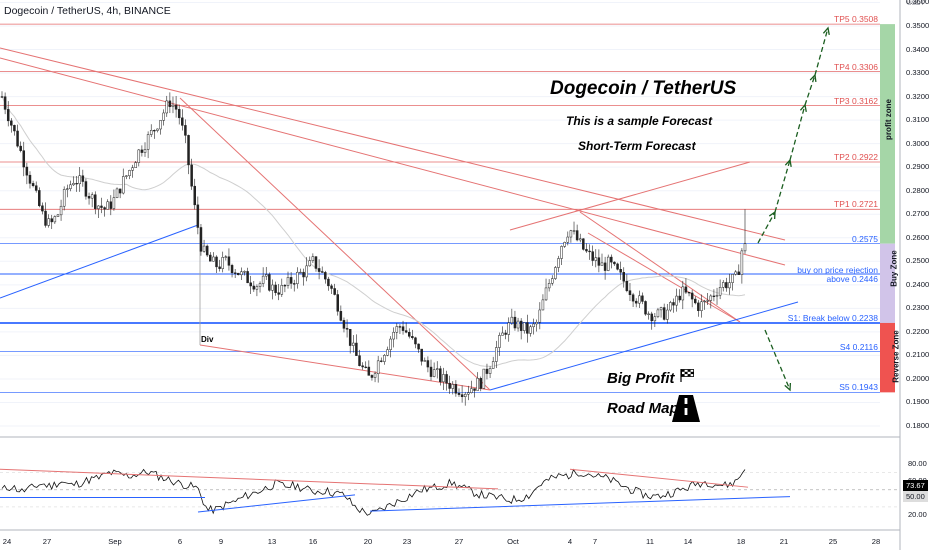 The image size is (932, 550). I want to click on level-label: S1: Break below 0.2238, so click(832, 317).